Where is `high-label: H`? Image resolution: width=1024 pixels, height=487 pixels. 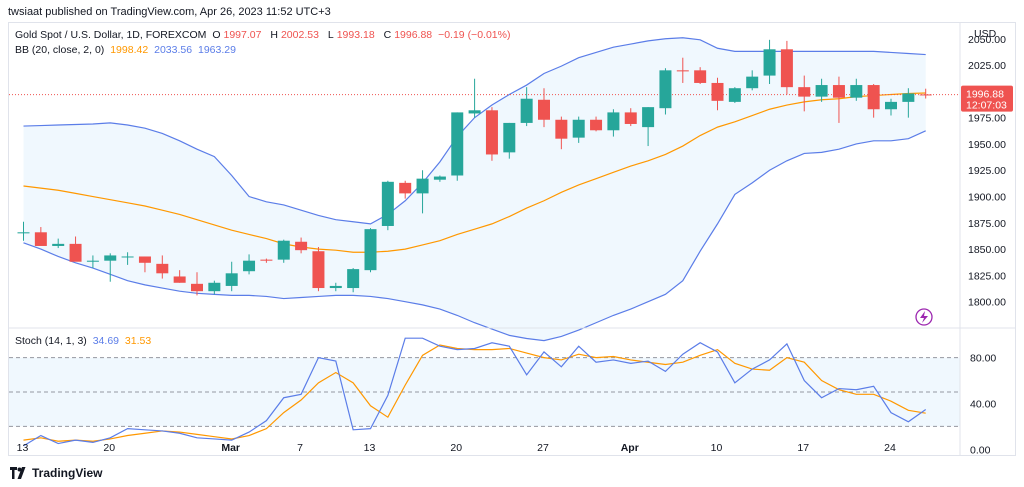
high-label: H is located at coordinates (274, 35).